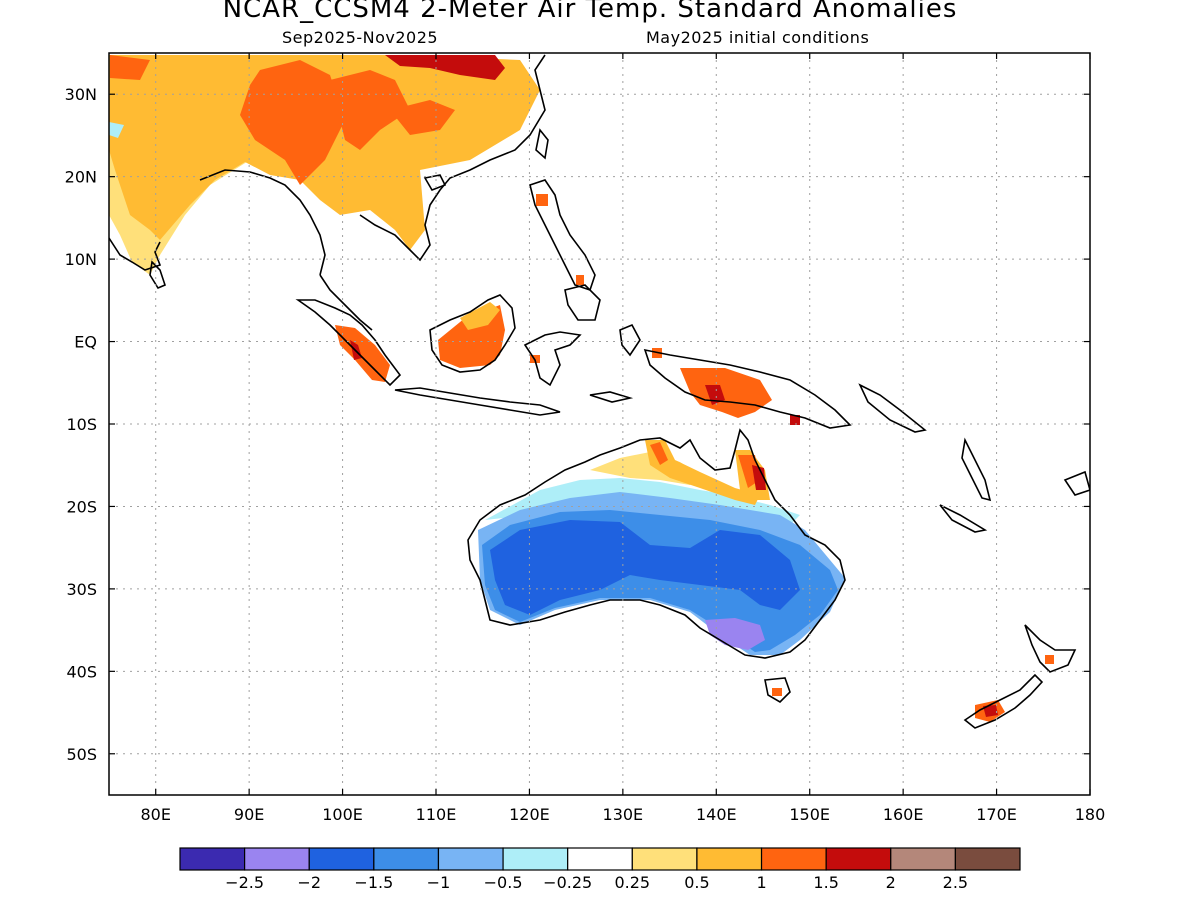 The image size is (1200, 900). What do you see at coordinates (716, 814) in the screenshot?
I see `x-tick-label: 140E` at bounding box center [716, 814].